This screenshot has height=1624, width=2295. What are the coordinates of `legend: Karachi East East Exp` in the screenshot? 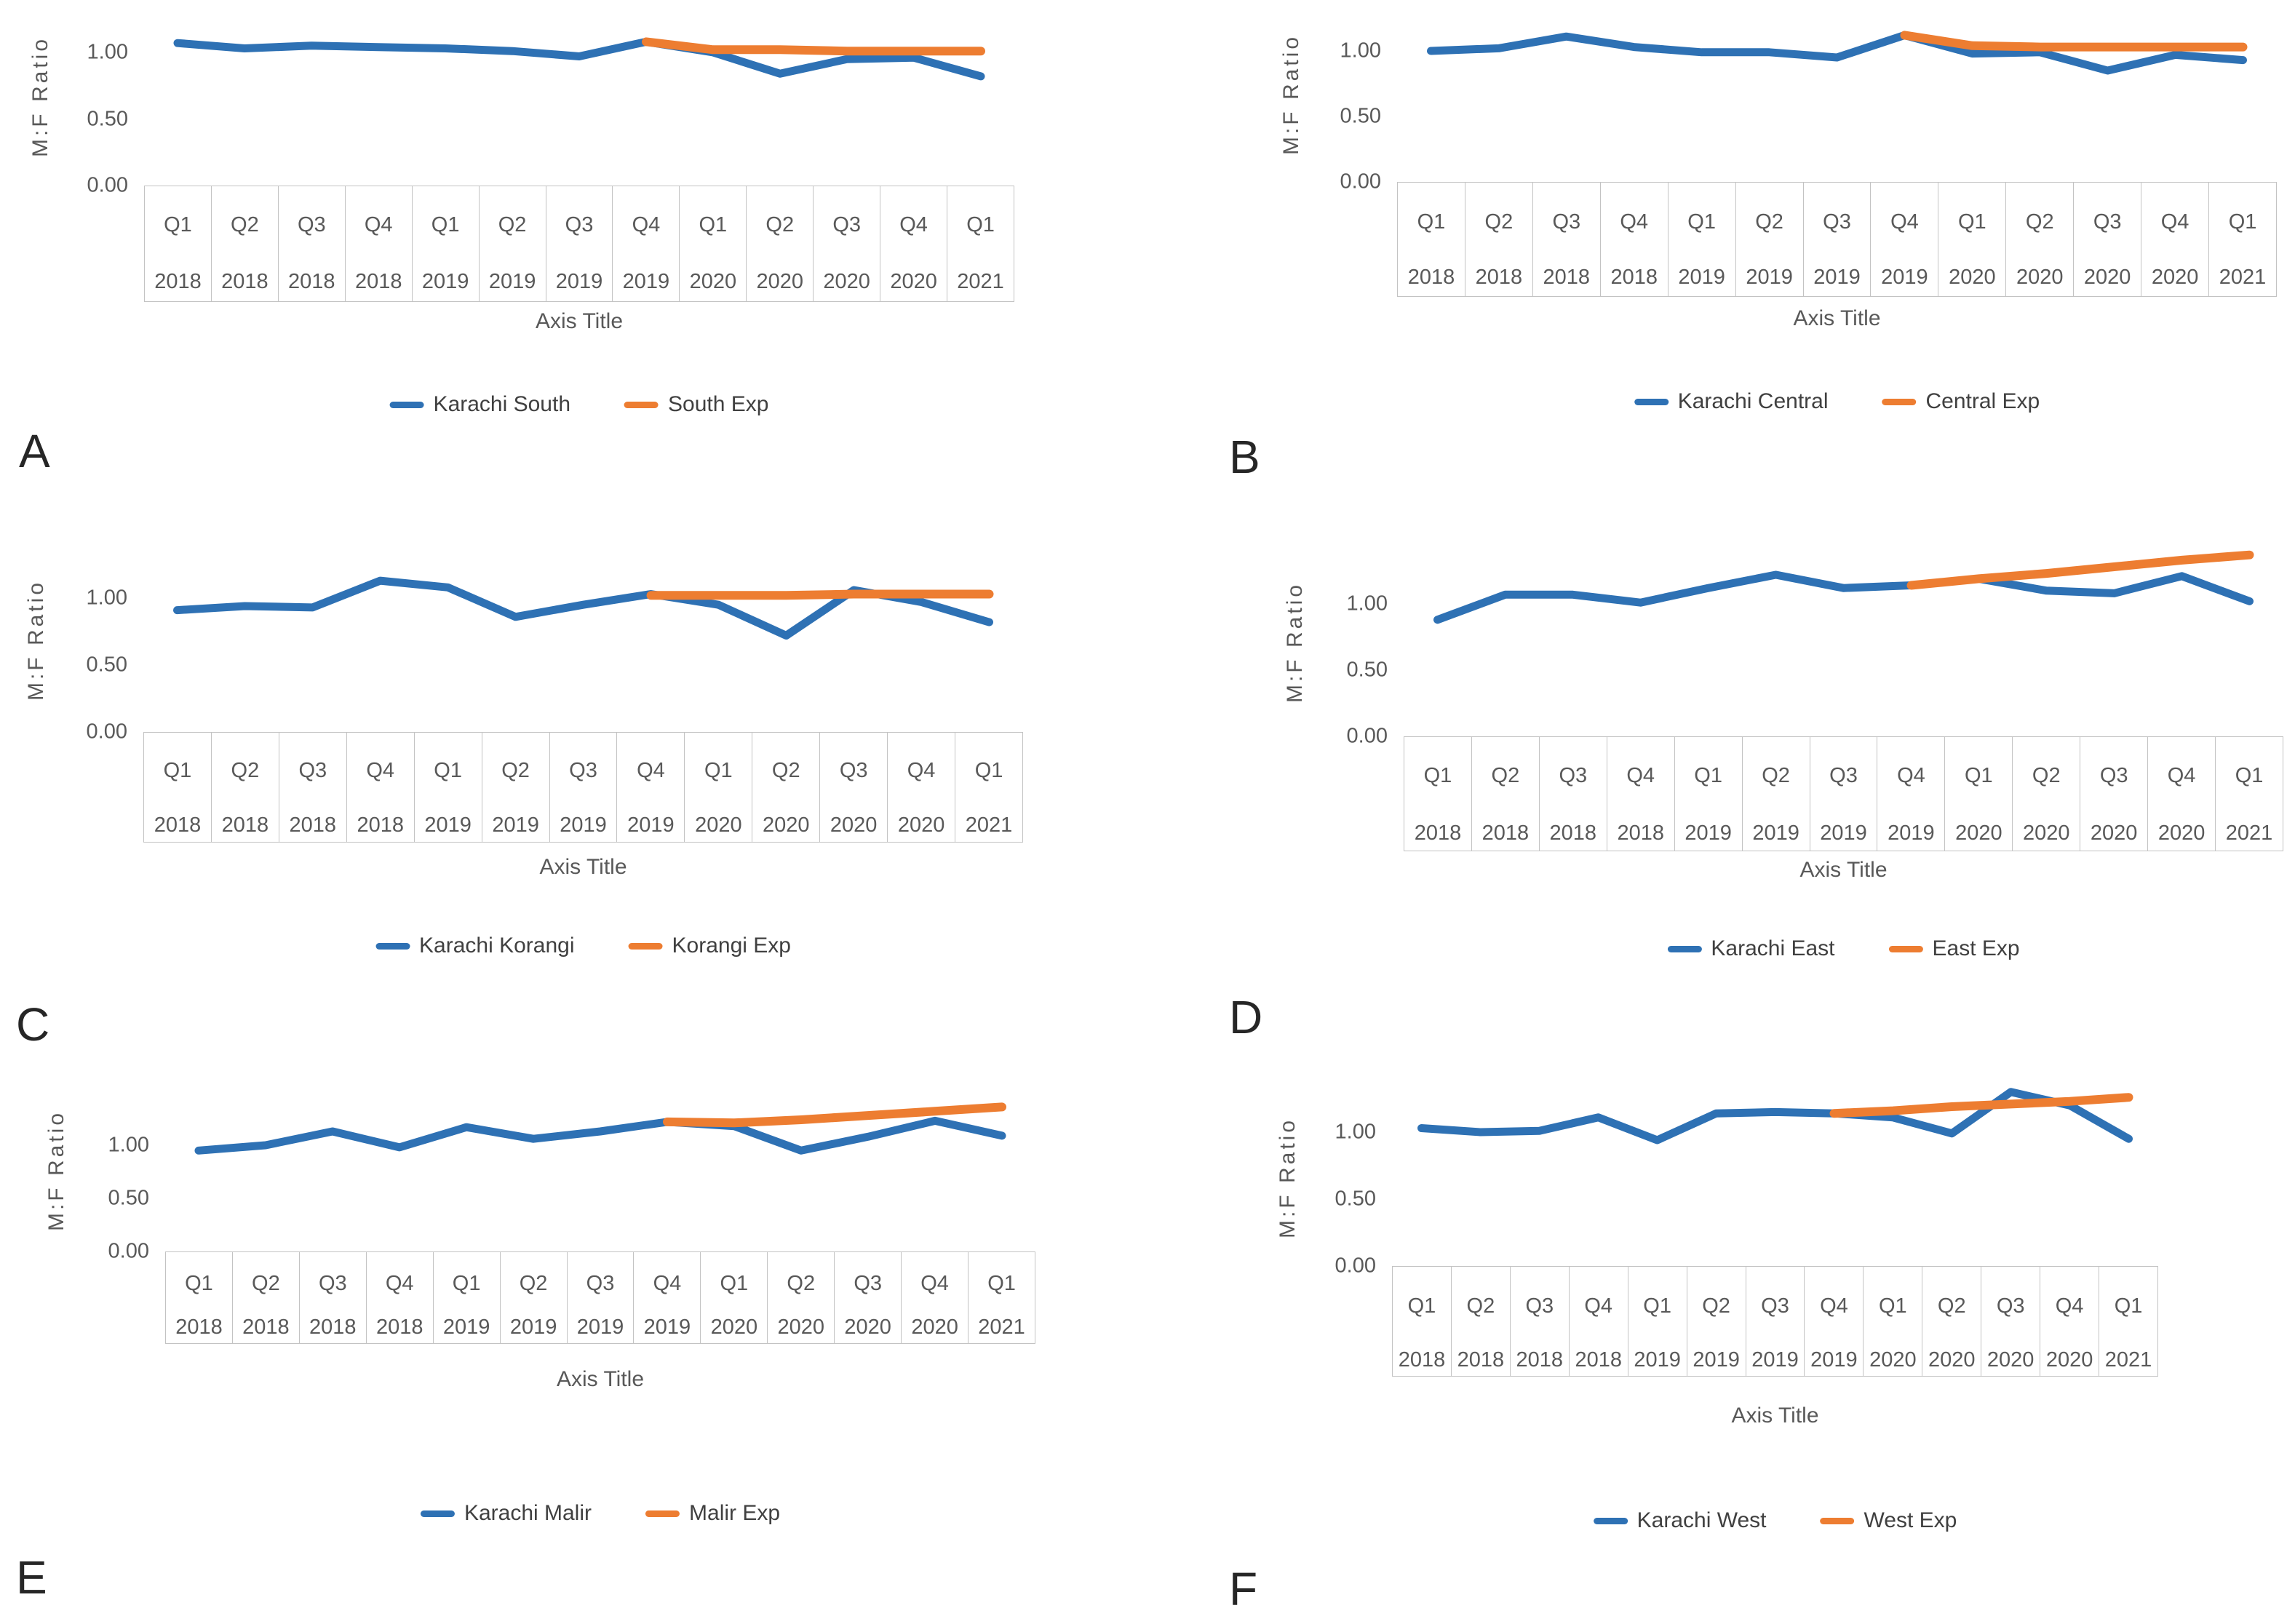 It's located at (1844, 948).